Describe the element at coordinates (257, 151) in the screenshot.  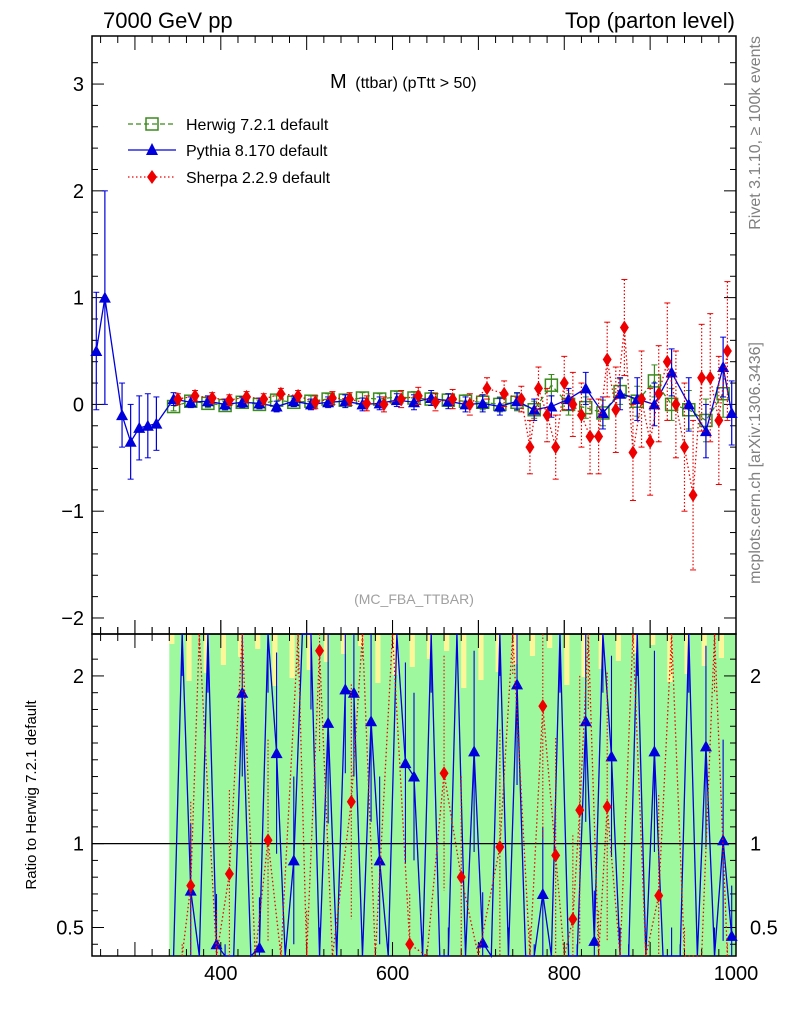
I see `legend-pythia-label: Pythia 8.170 default` at that location.